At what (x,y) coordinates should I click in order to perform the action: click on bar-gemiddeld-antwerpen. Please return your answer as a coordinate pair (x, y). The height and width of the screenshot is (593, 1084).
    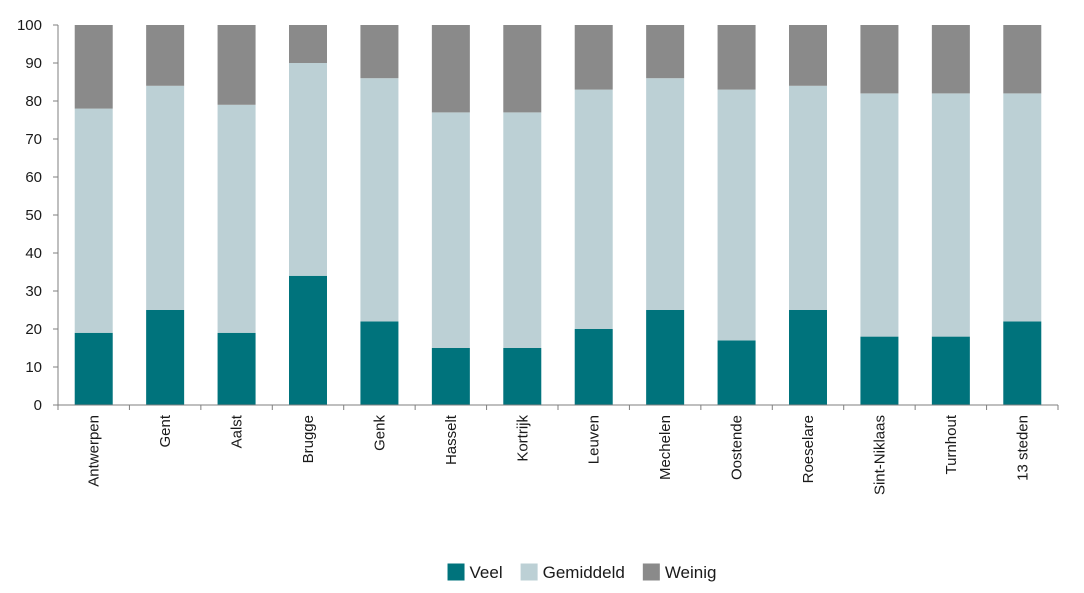
    Looking at the image, I should click on (93, 220).